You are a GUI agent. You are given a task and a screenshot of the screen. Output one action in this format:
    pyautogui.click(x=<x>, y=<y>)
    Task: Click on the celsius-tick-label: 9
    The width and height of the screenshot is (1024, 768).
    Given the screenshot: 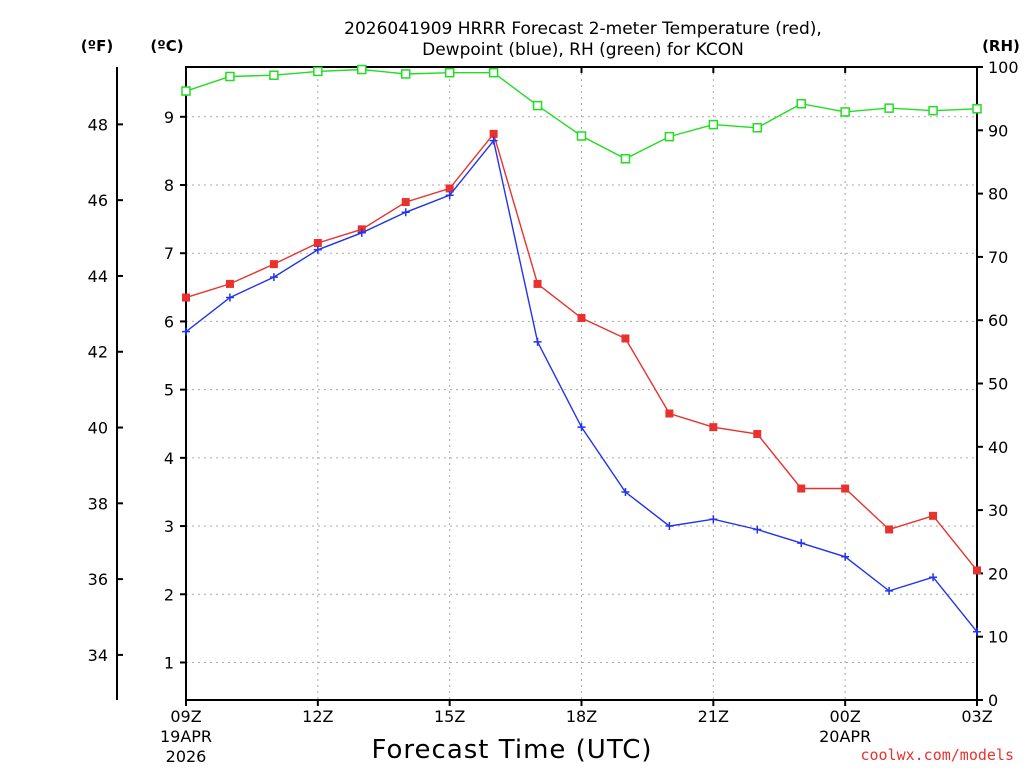 What is the action you would take?
    pyautogui.click(x=169, y=117)
    